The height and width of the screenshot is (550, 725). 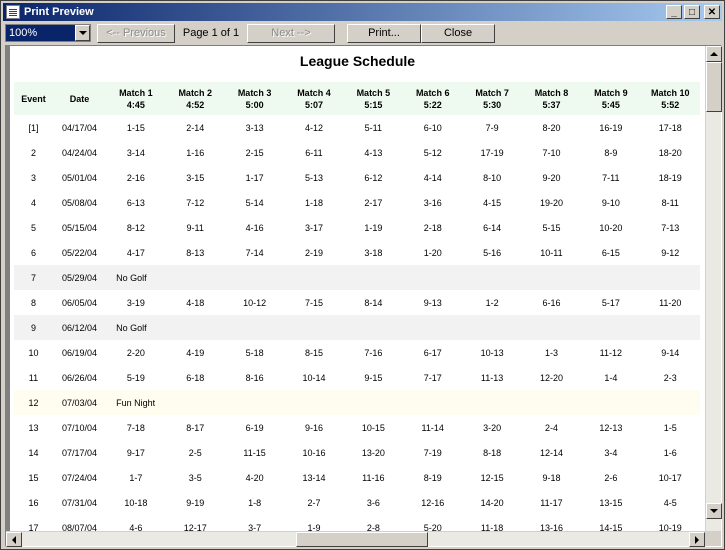 I want to click on match-cell: 13-16, so click(x=551, y=527).